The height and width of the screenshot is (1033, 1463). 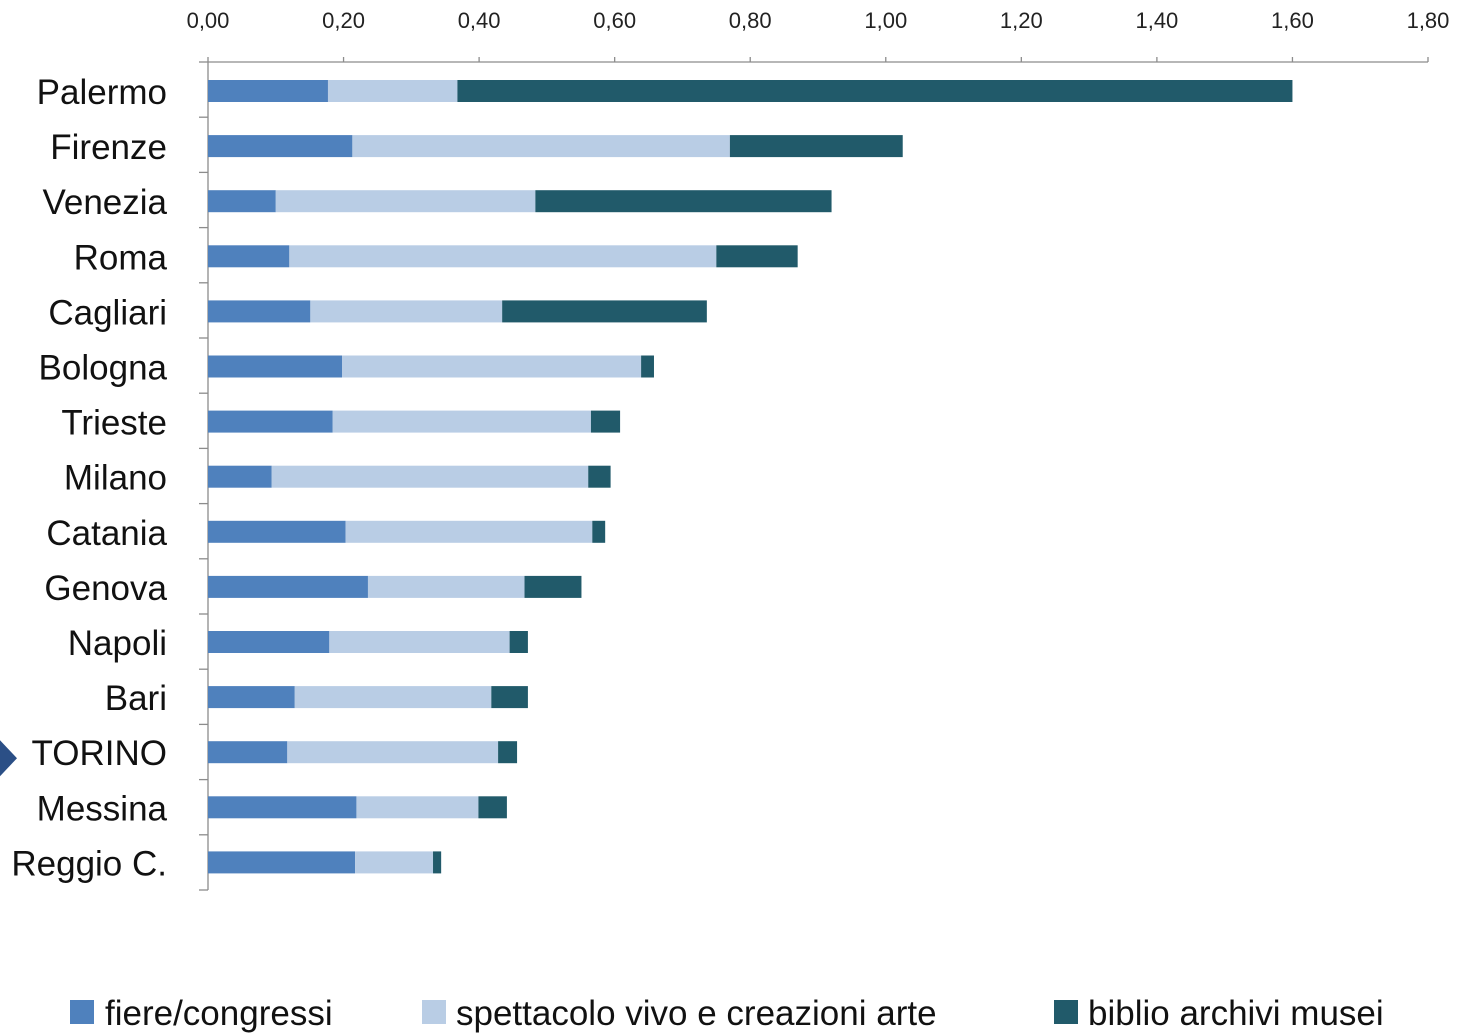 I want to click on x-tick-label: 0,20, so click(x=343, y=20).